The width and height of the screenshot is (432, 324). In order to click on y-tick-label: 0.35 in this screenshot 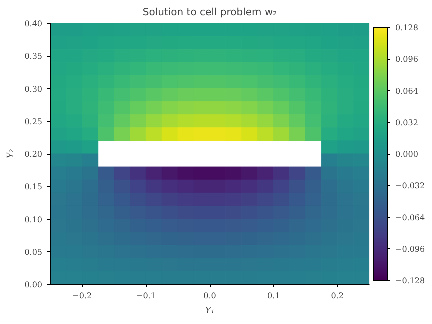, I will do `click(33, 57)`.